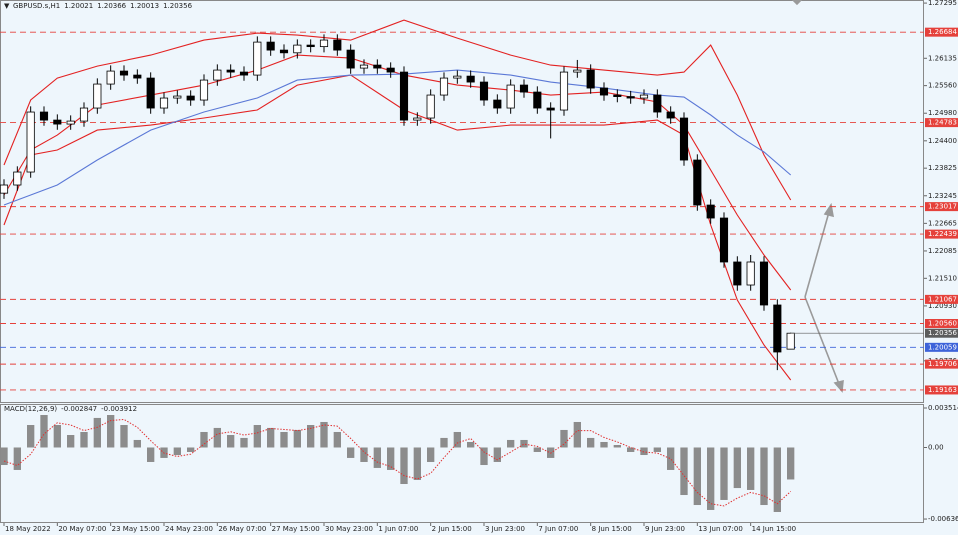 The image size is (958, 535). What do you see at coordinates (296, 529) in the screenshot?
I see `x-tick-label: 27 May 15:00` at bounding box center [296, 529].